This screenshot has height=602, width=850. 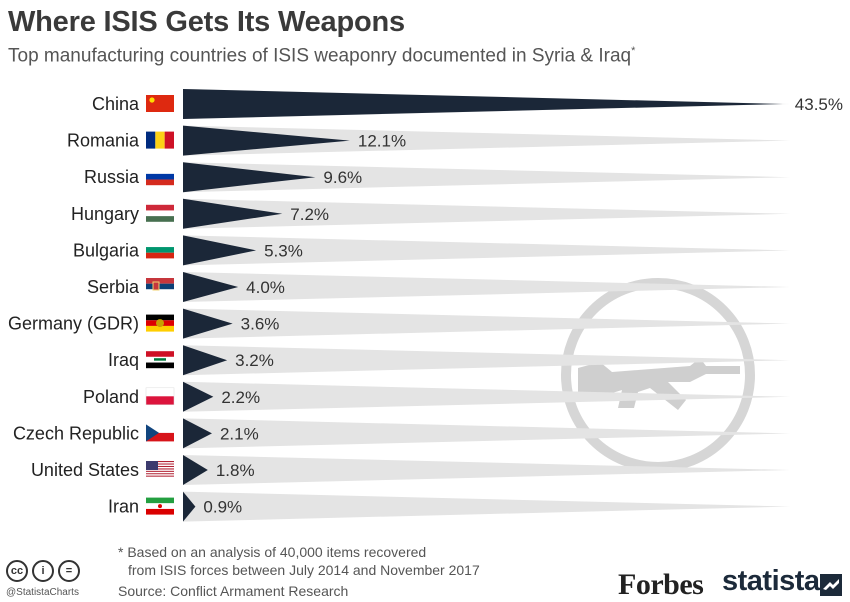 What do you see at coordinates (254, 360) in the screenshot?
I see `value-label: 3.2%` at bounding box center [254, 360].